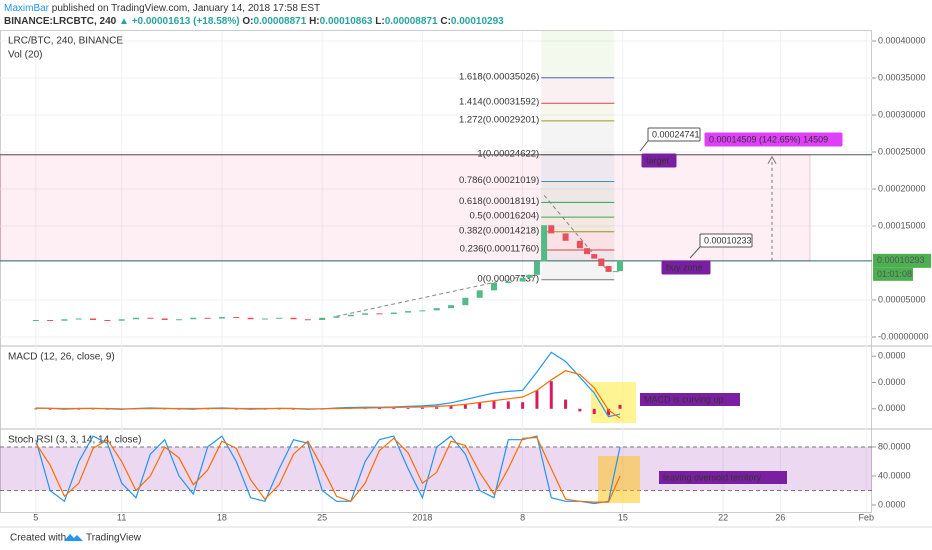 The width and height of the screenshot is (932, 550). I want to click on c-value: 0.00010293, so click(477, 21).